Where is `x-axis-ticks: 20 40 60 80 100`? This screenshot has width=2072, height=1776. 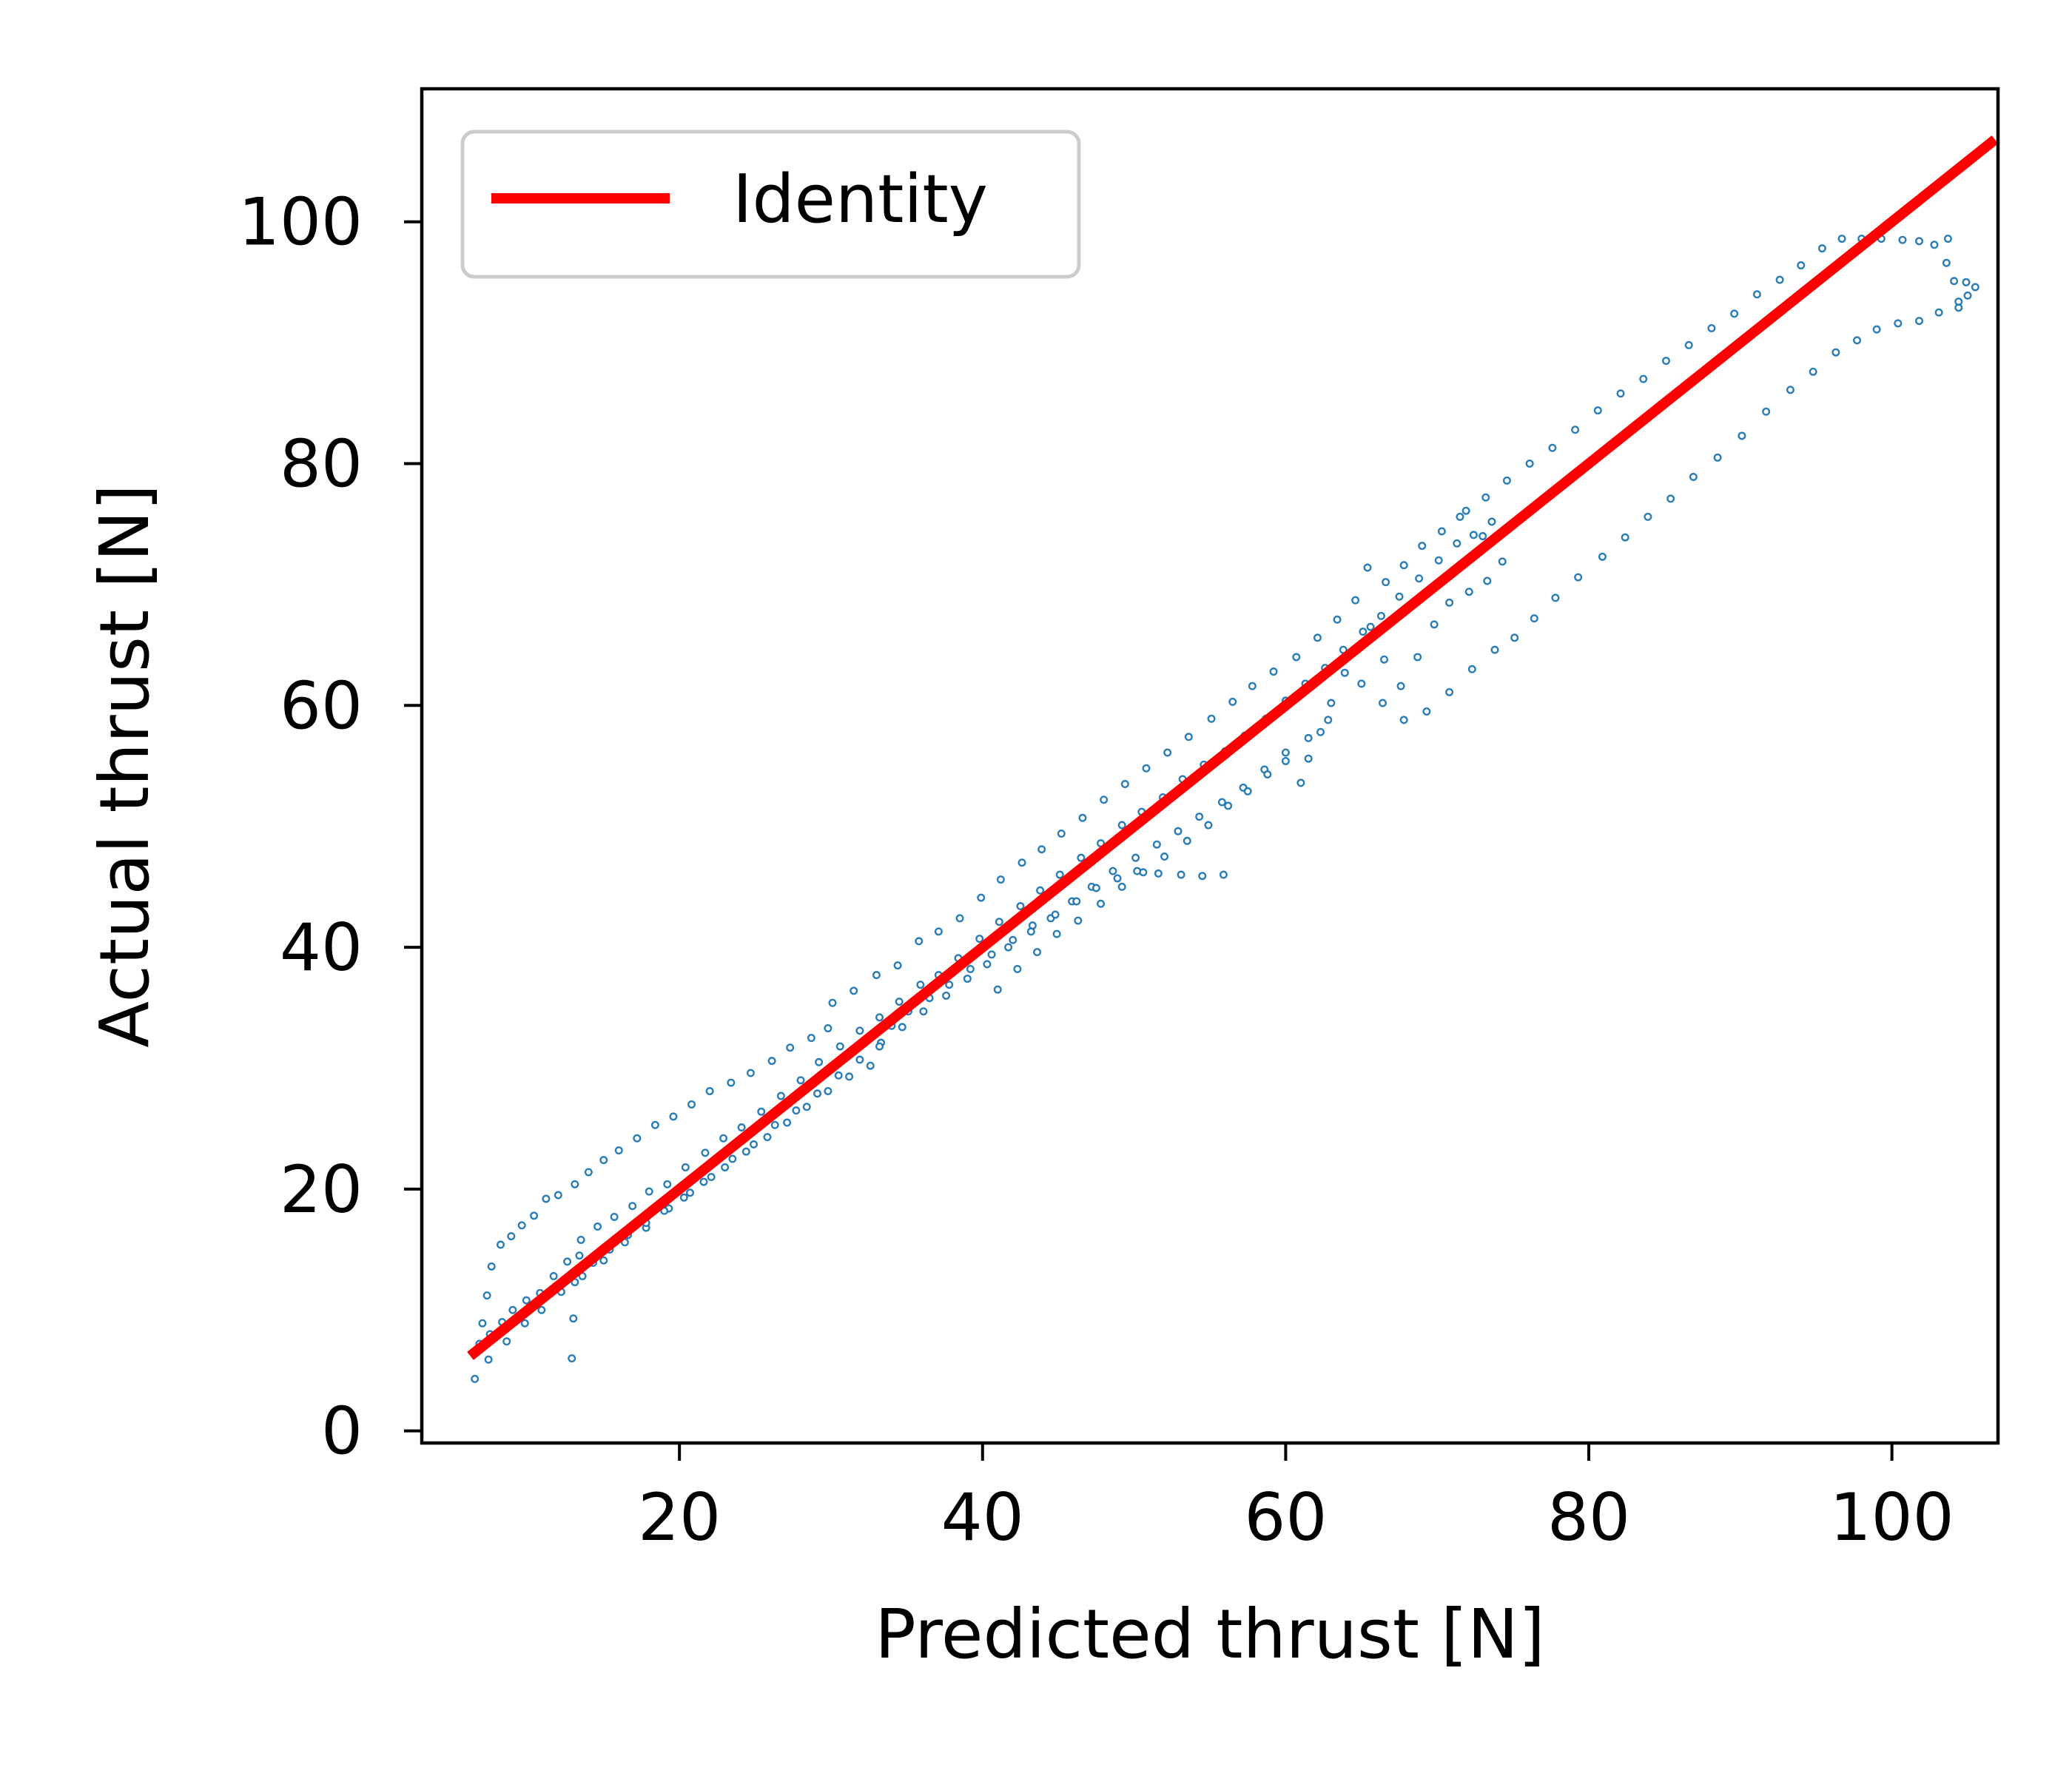 x-axis-ticks: 20 40 60 80 100 is located at coordinates (1296, 1499).